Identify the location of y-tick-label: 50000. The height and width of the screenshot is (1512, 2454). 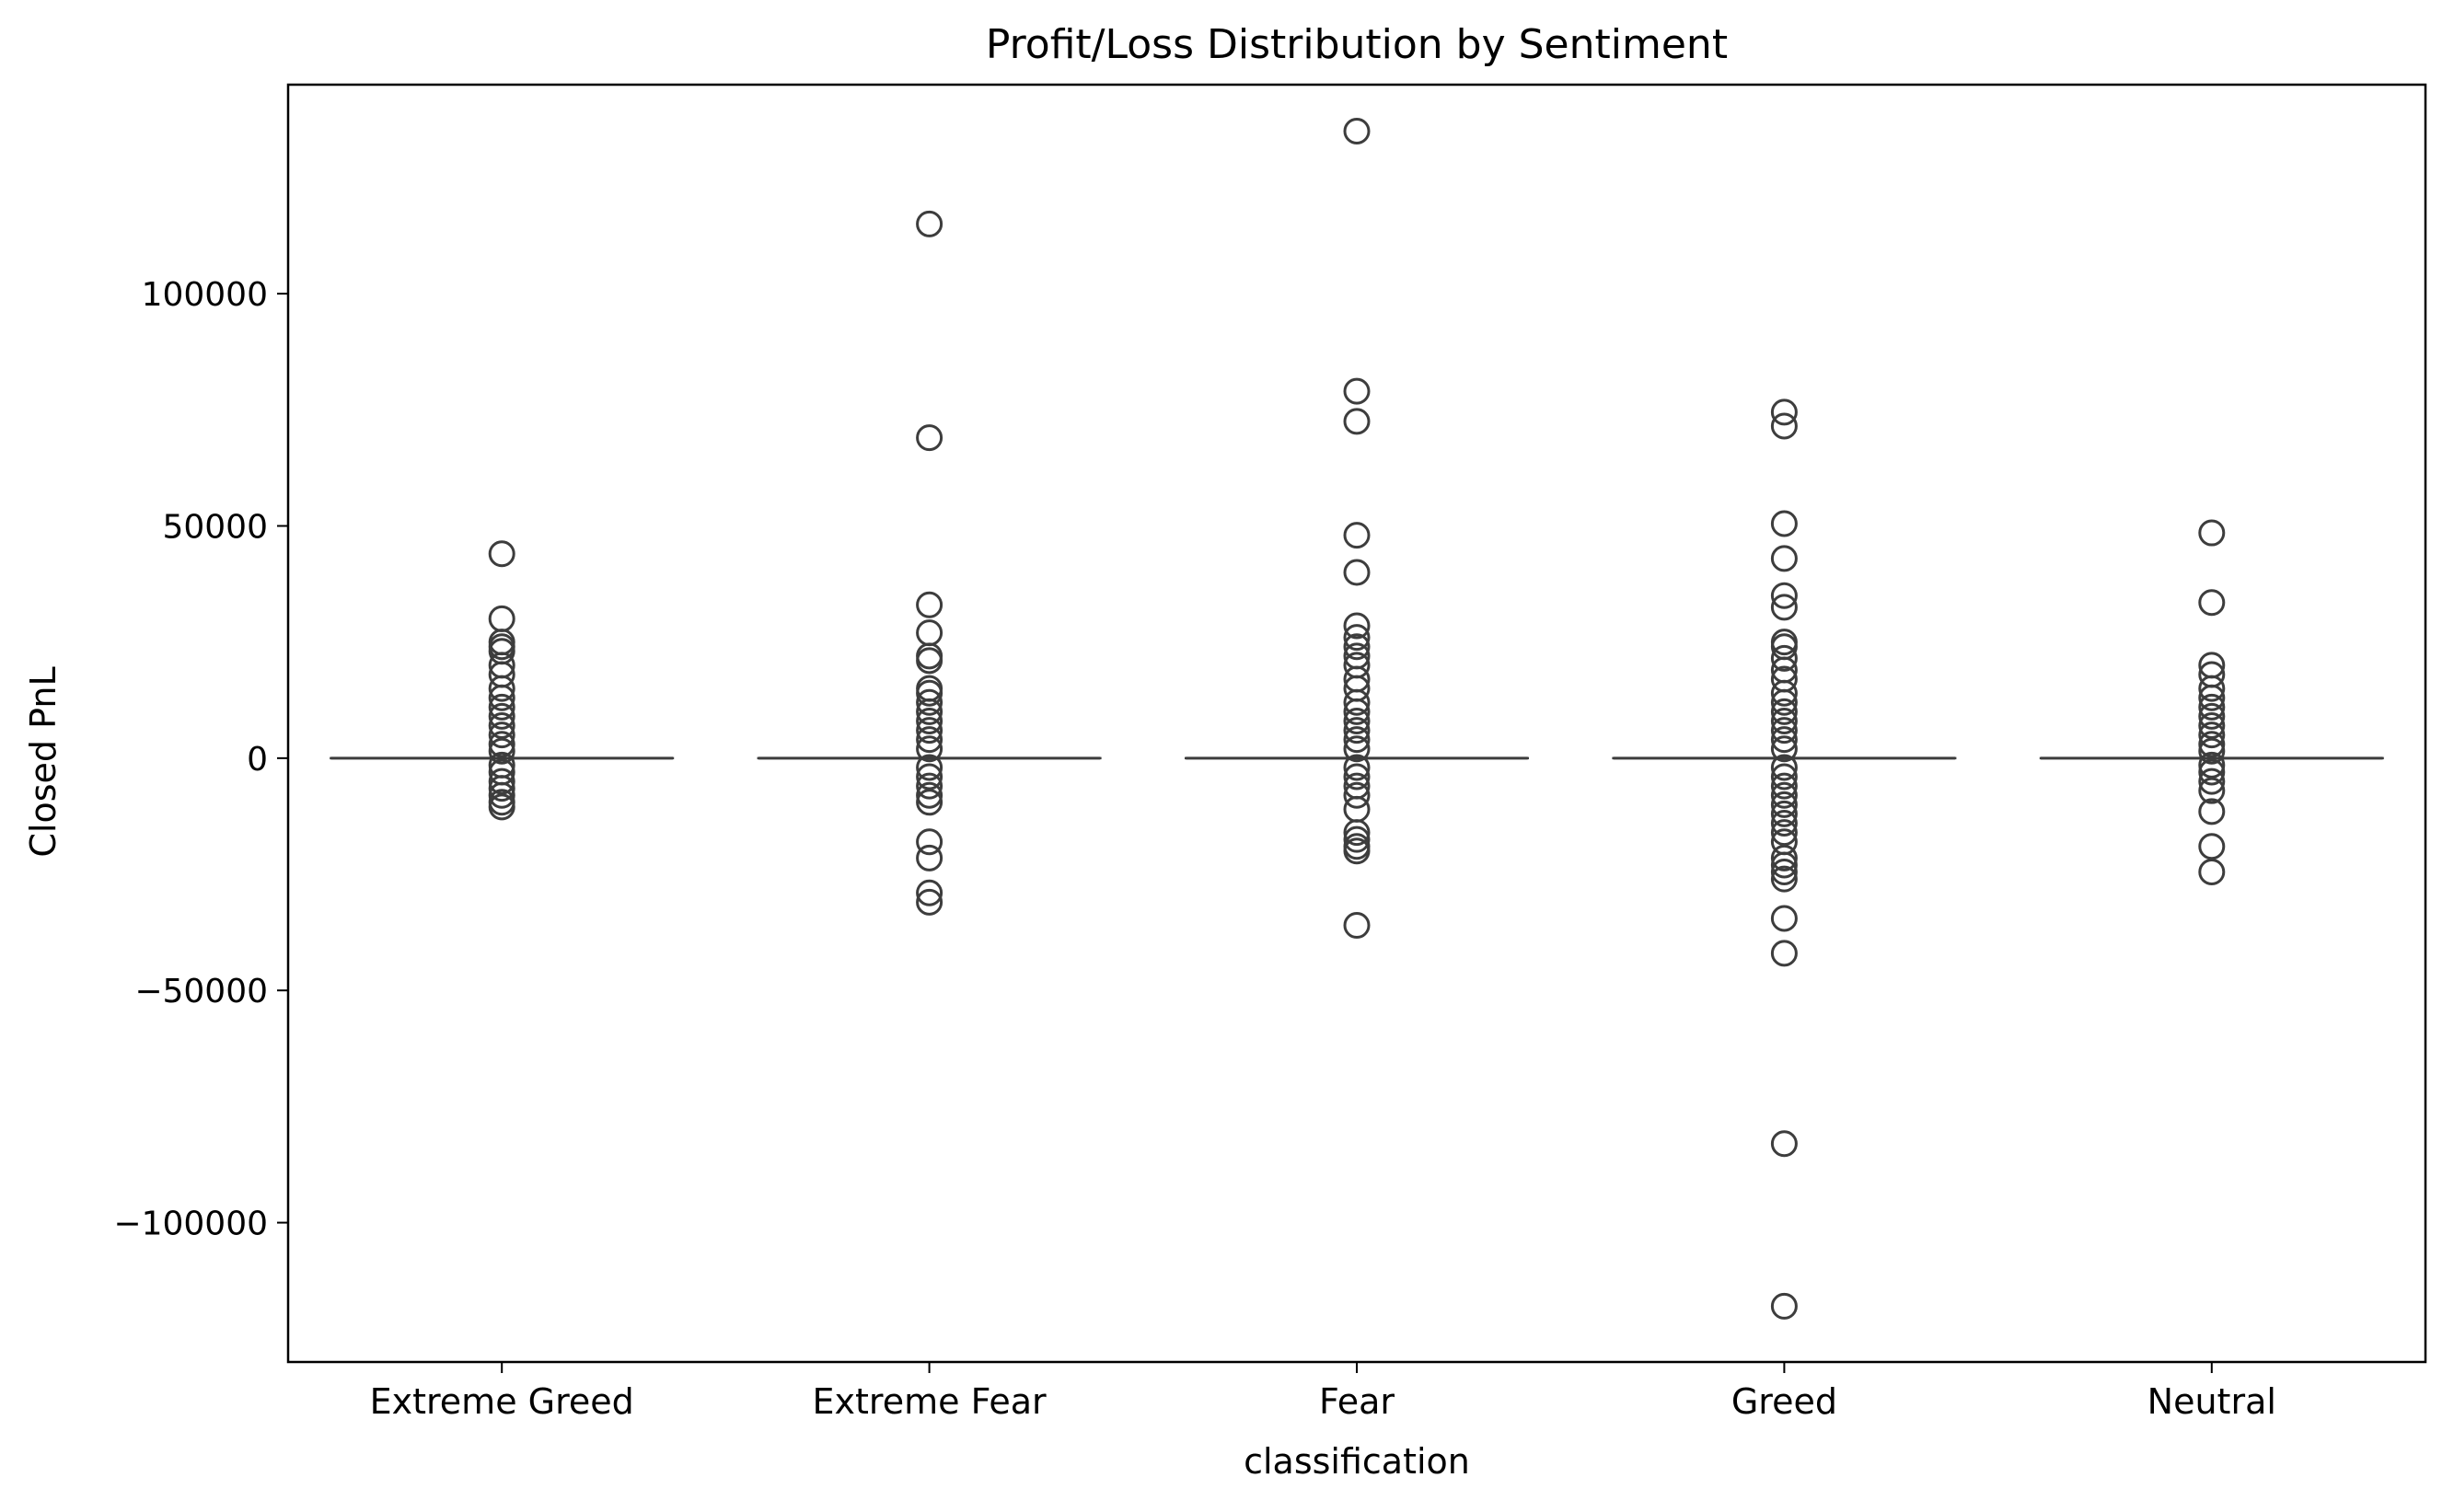
(215, 527).